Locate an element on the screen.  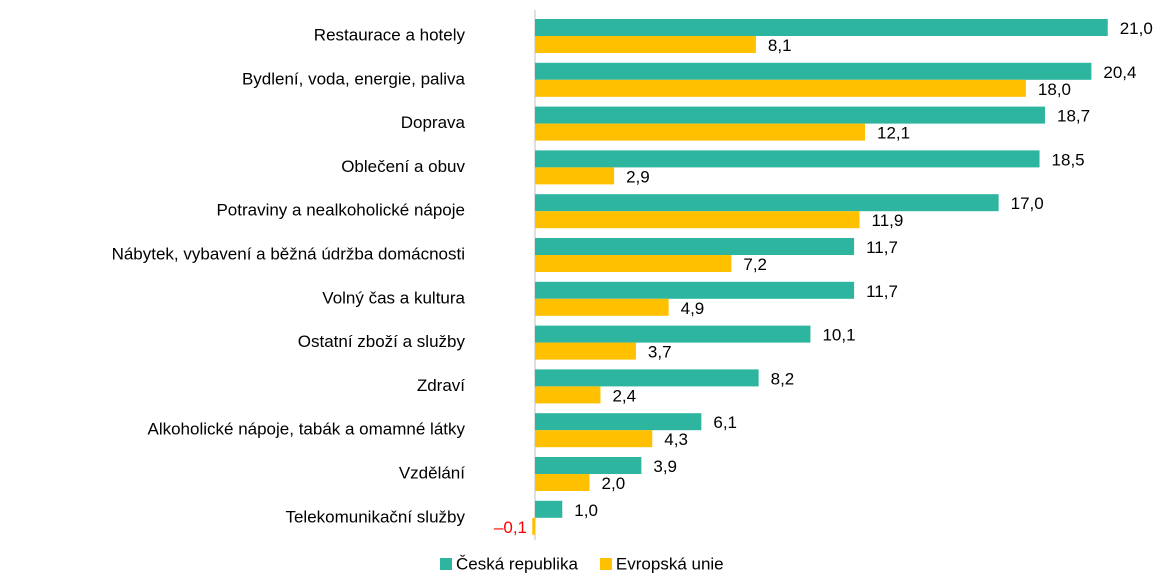
value-label: 8,1 is located at coordinates (780, 45).